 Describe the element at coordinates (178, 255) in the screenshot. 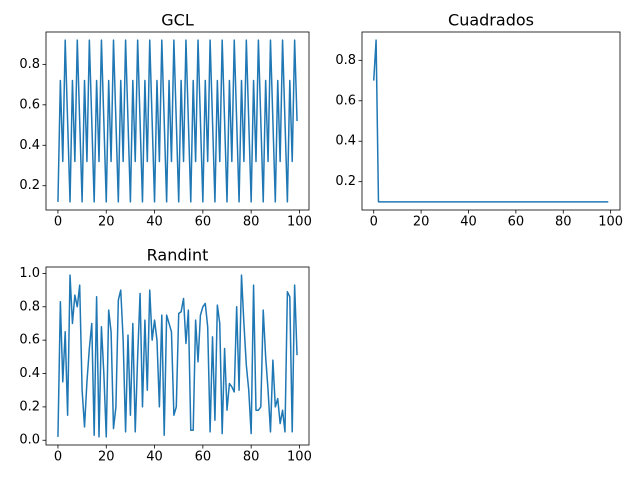

I see `subplot-title: Randint` at that location.